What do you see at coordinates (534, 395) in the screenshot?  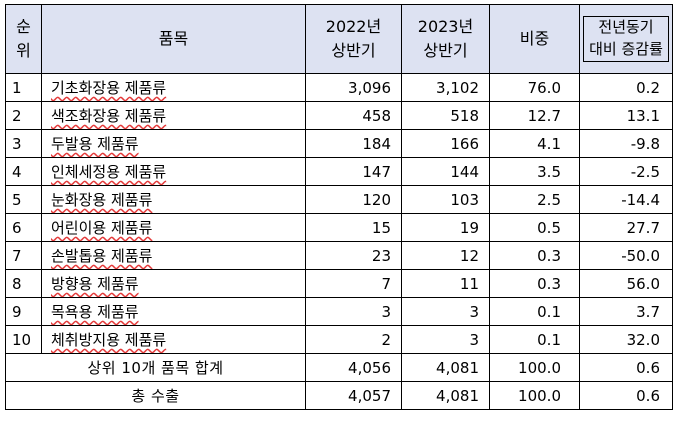 I see `grand-total-share: 100.0` at bounding box center [534, 395].